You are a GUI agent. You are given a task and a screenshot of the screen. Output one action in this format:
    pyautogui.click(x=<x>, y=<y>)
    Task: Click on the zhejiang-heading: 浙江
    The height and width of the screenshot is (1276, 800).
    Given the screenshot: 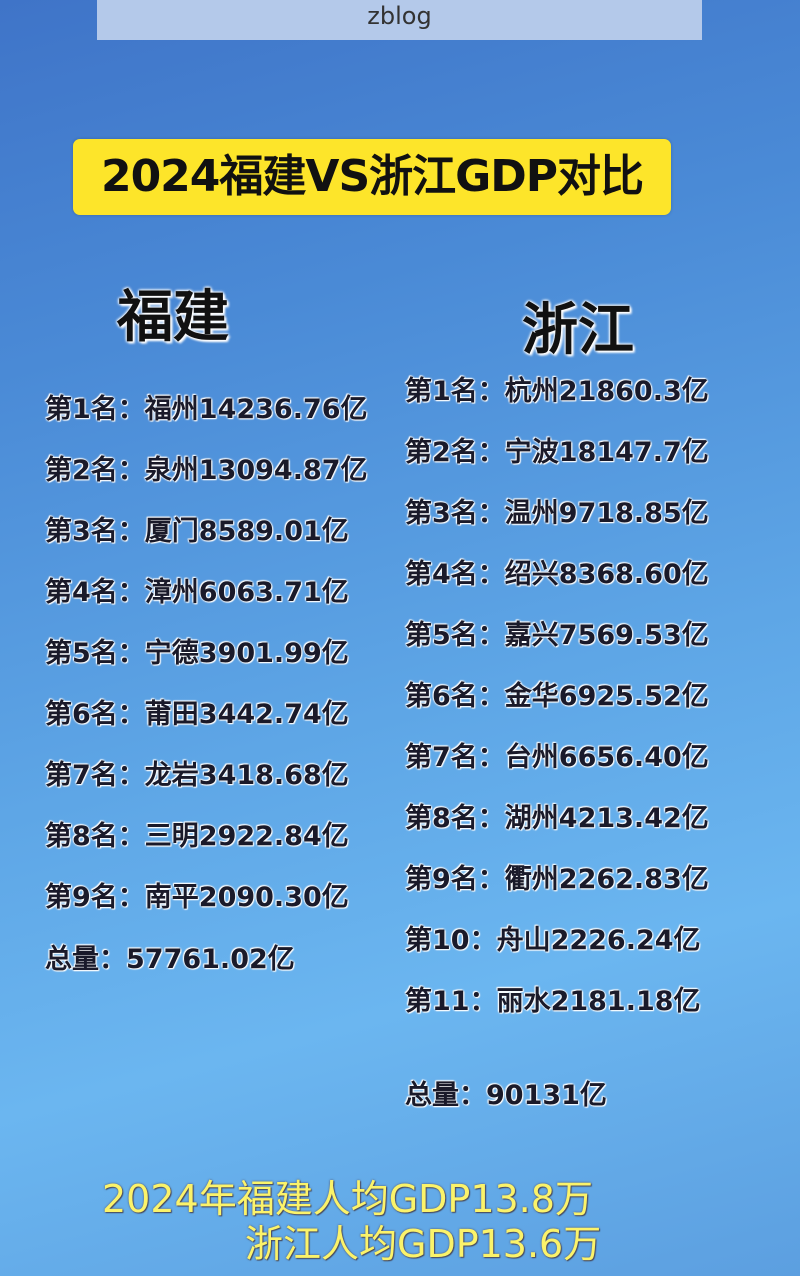 What is the action you would take?
    pyautogui.click(x=578, y=330)
    